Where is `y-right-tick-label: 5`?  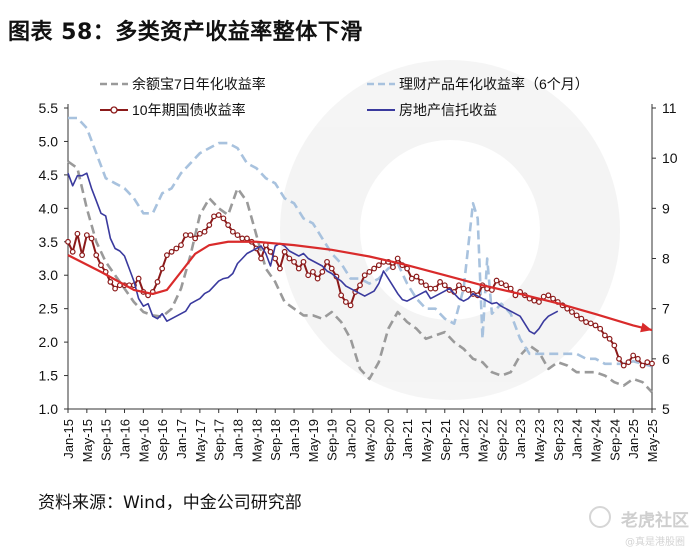 y-right-tick-label: 5 is located at coordinates (666, 409).